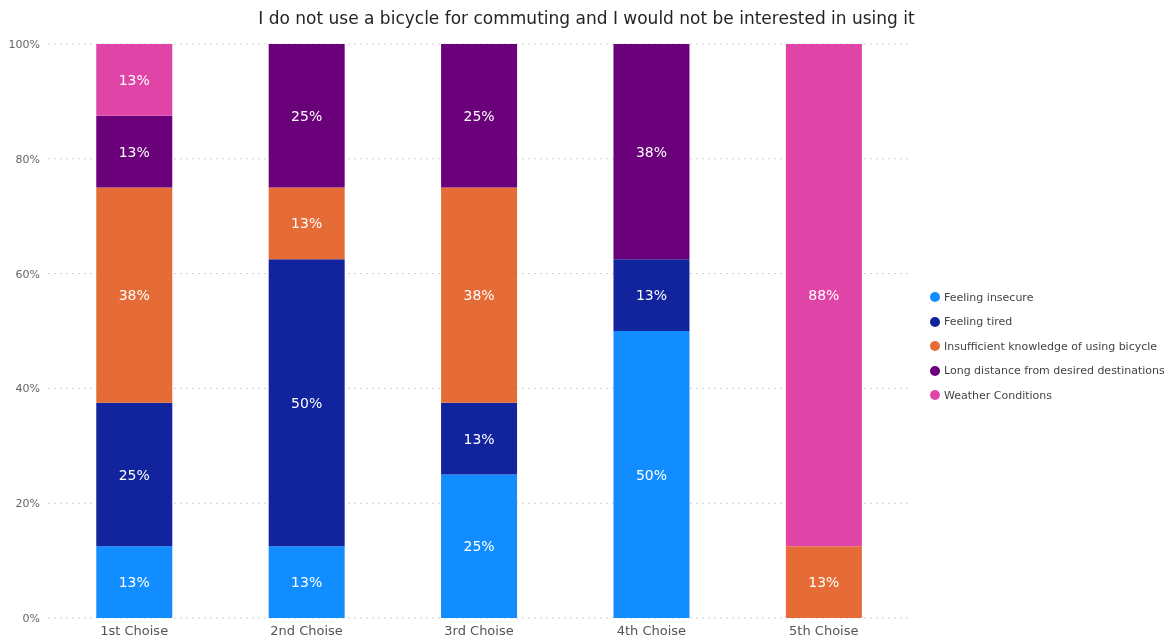 The height and width of the screenshot is (644, 1173). What do you see at coordinates (27, 159) in the screenshot?
I see `y-tick-label: 80%` at bounding box center [27, 159].